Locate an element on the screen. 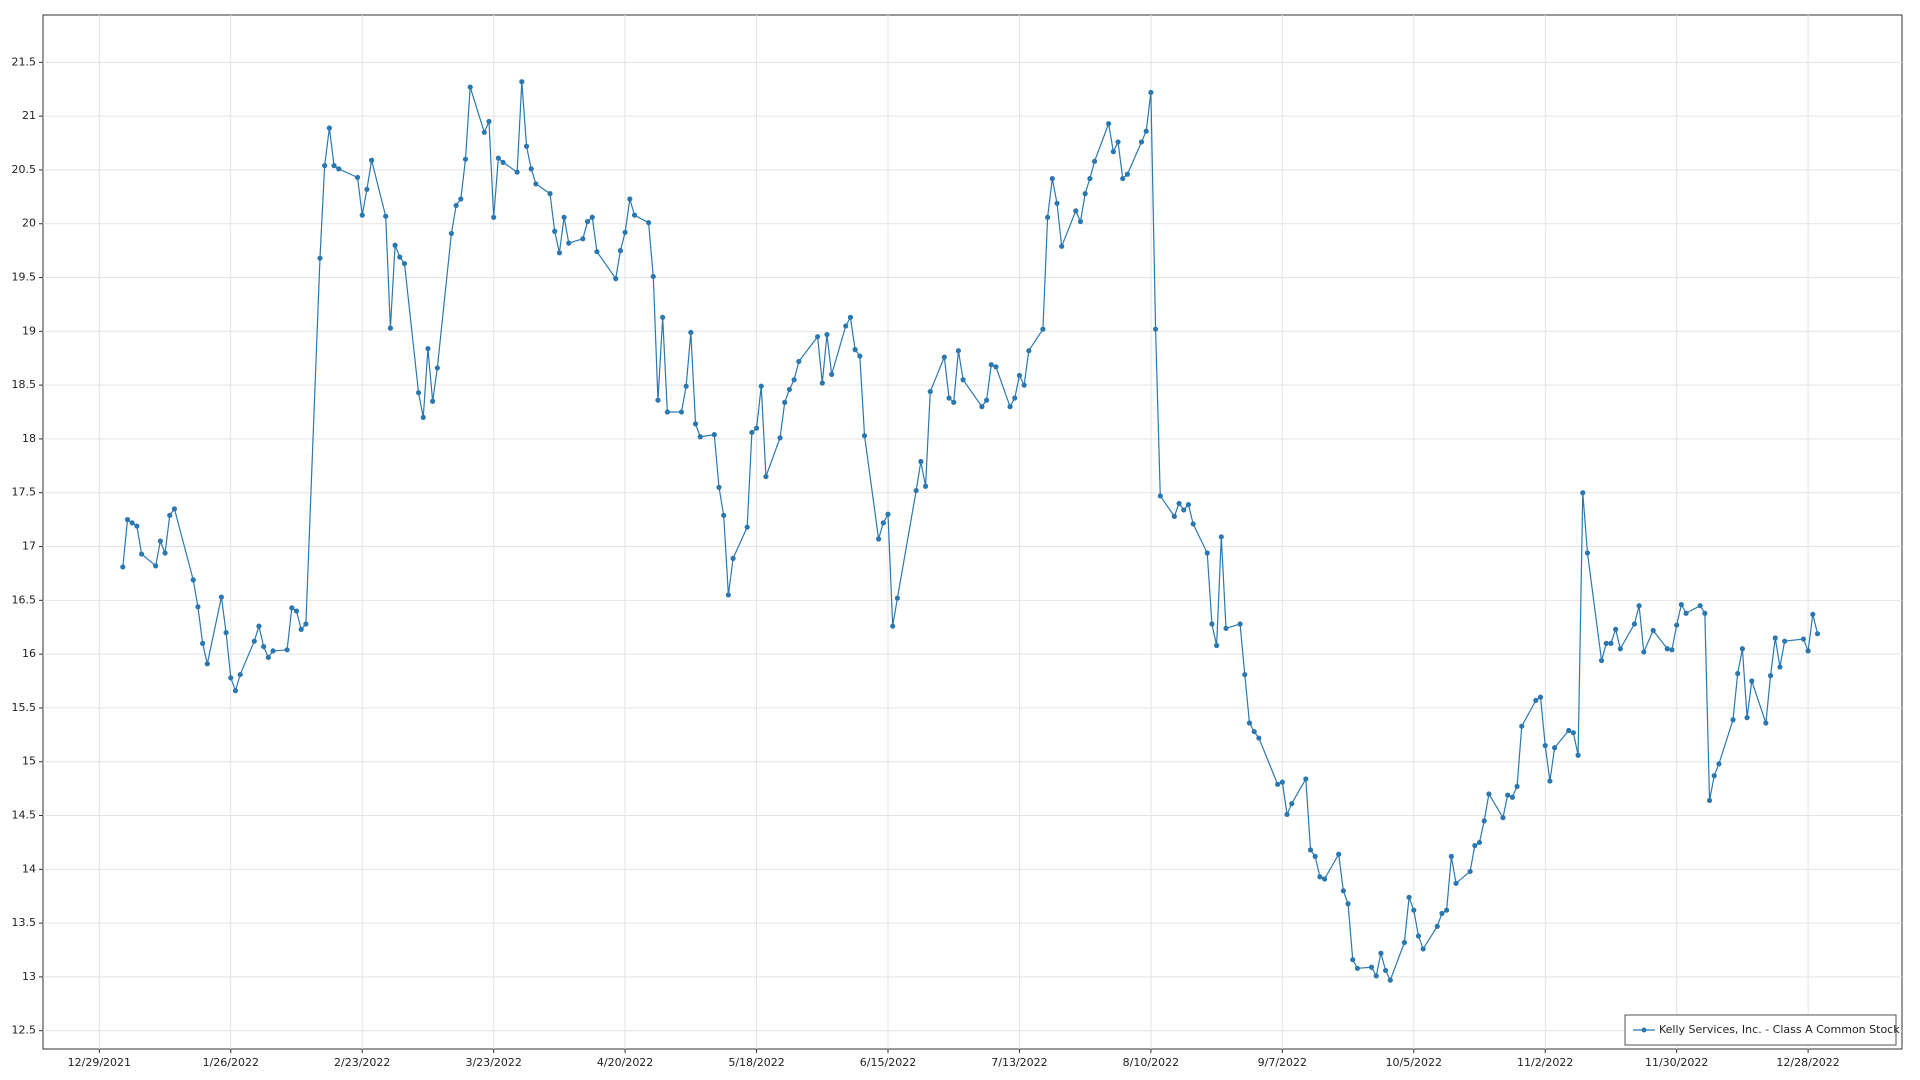  y-tick-label: 21 is located at coordinates (29, 115).